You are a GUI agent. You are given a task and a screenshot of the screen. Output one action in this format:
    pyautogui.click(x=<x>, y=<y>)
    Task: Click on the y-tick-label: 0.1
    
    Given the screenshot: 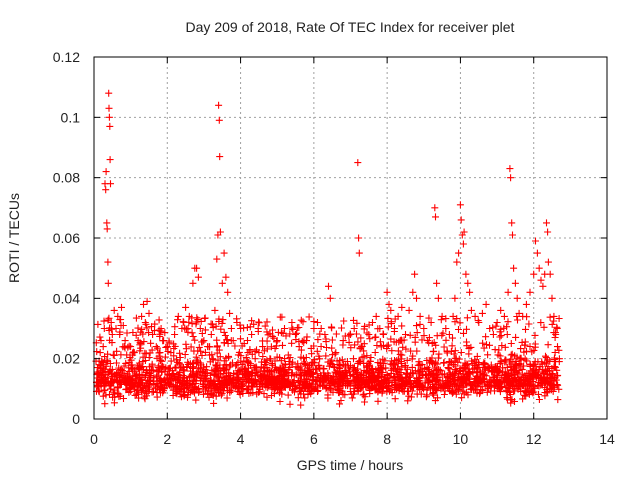 What is the action you would take?
    pyautogui.click(x=71, y=117)
    